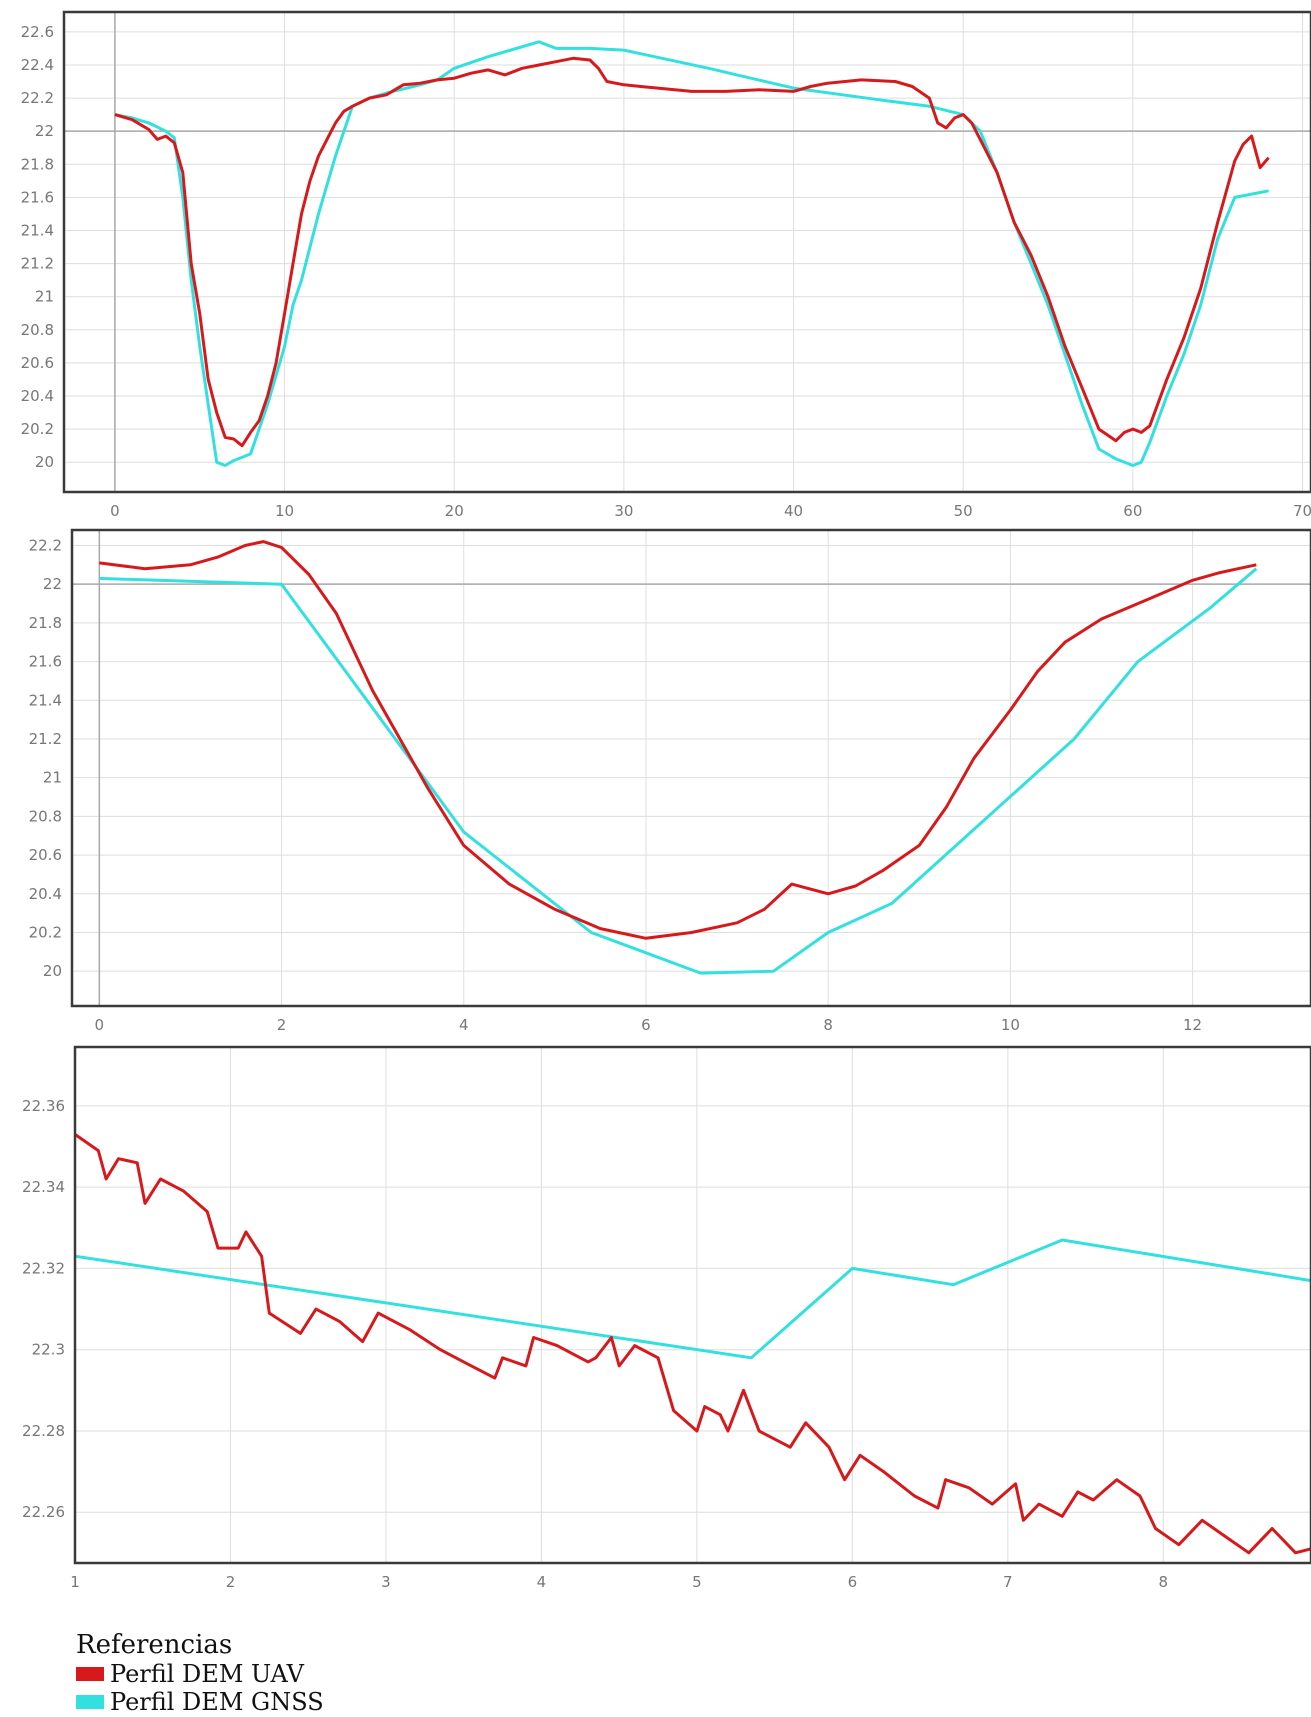  Describe the element at coordinates (454, 511) in the screenshot. I see `x-tick-label: 20` at that location.